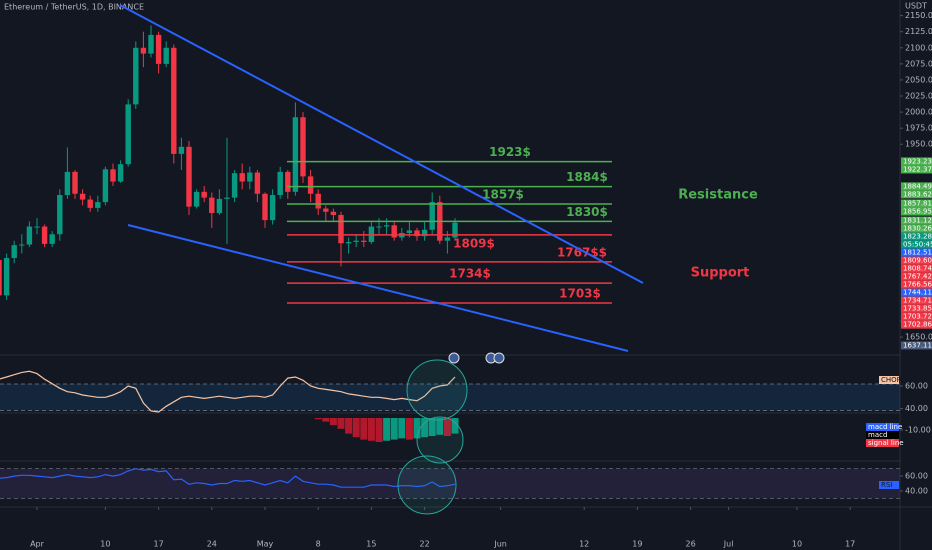  I want to click on price-tag-label: 1808.74, so click(917, 269).